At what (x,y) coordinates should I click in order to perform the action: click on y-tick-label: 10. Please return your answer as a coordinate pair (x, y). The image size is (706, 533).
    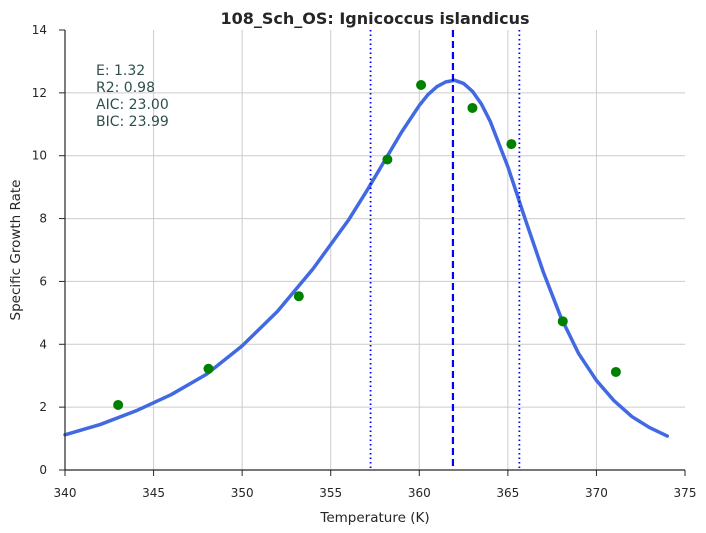
    Looking at the image, I should click on (39, 156).